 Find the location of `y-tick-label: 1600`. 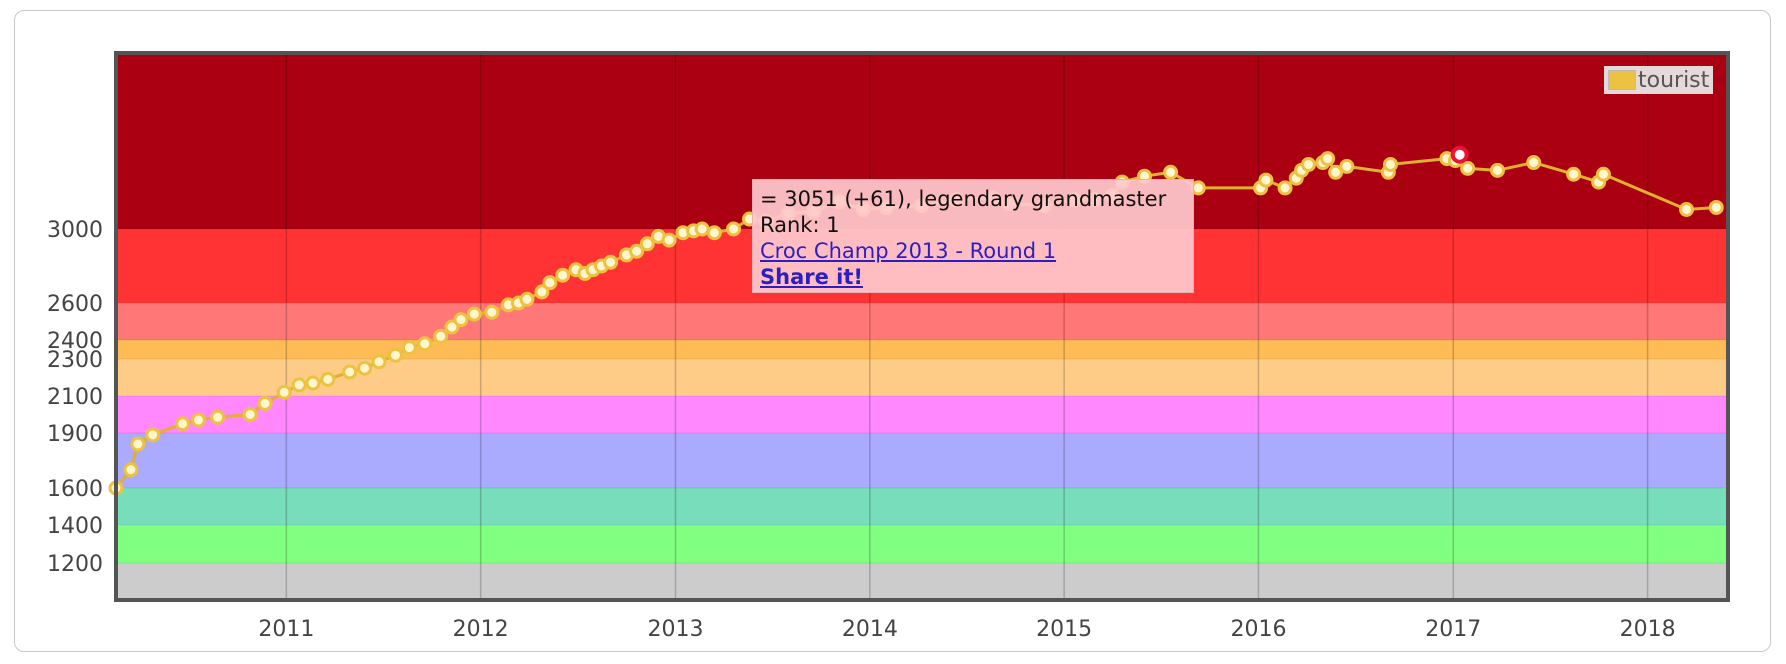

y-tick-label: 1600 is located at coordinates (75, 489).